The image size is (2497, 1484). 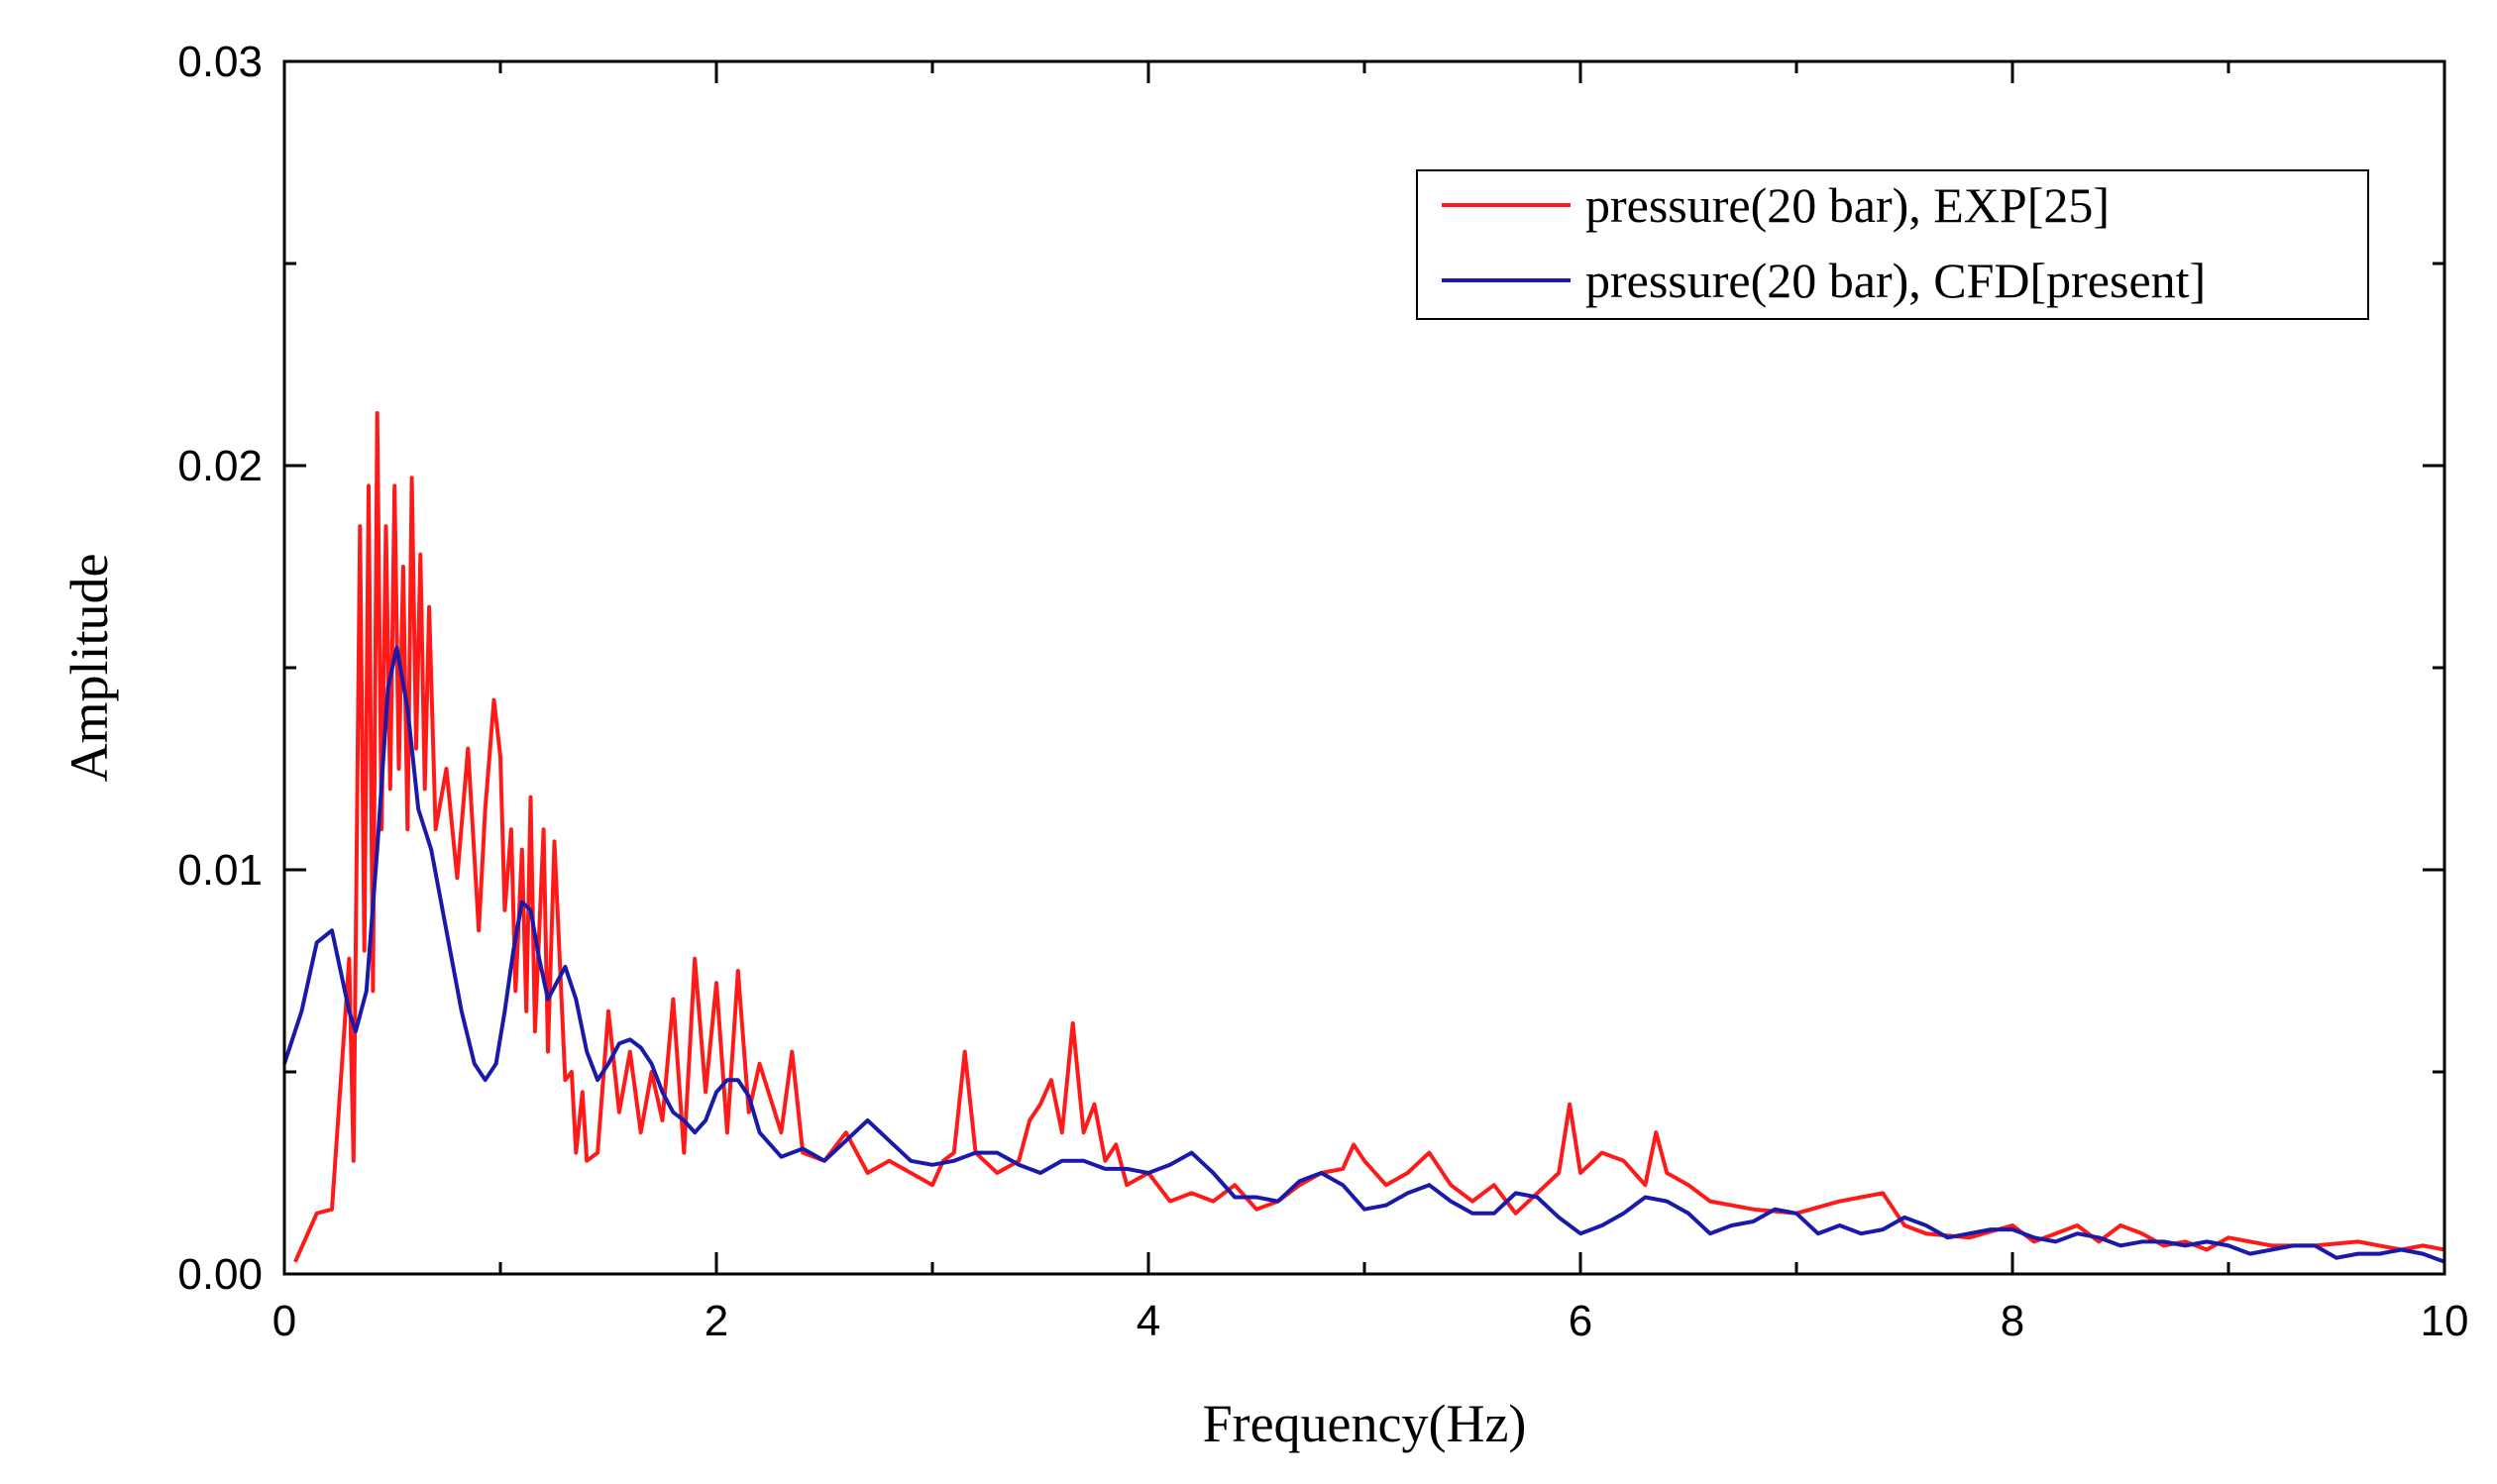 What do you see at coordinates (1365, 1424) in the screenshot?
I see `x-axis-label: Frequency(Hz)` at bounding box center [1365, 1424].